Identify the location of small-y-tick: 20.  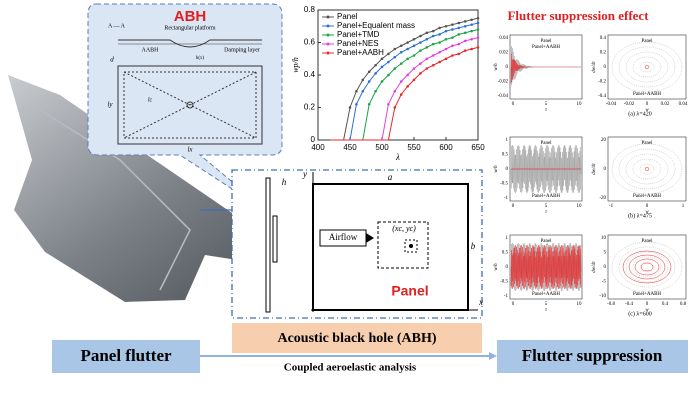
(604, 140).